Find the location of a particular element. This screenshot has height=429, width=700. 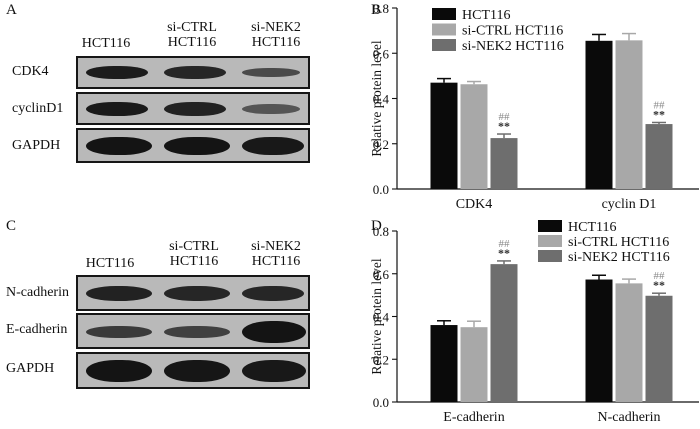

blot-a-lane-3-line1: si-NEK2 is located at coordinates (276, 27).